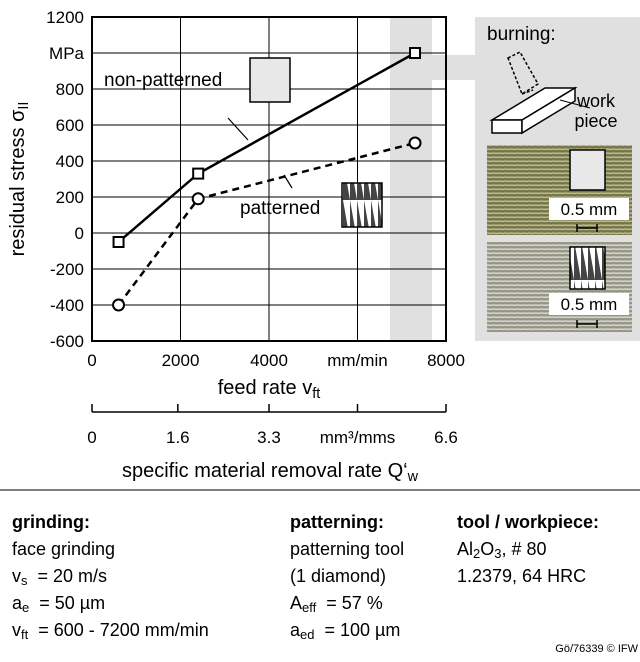  I want to click on text-part: 1.2379, 64 HRC, so click(521, 576).